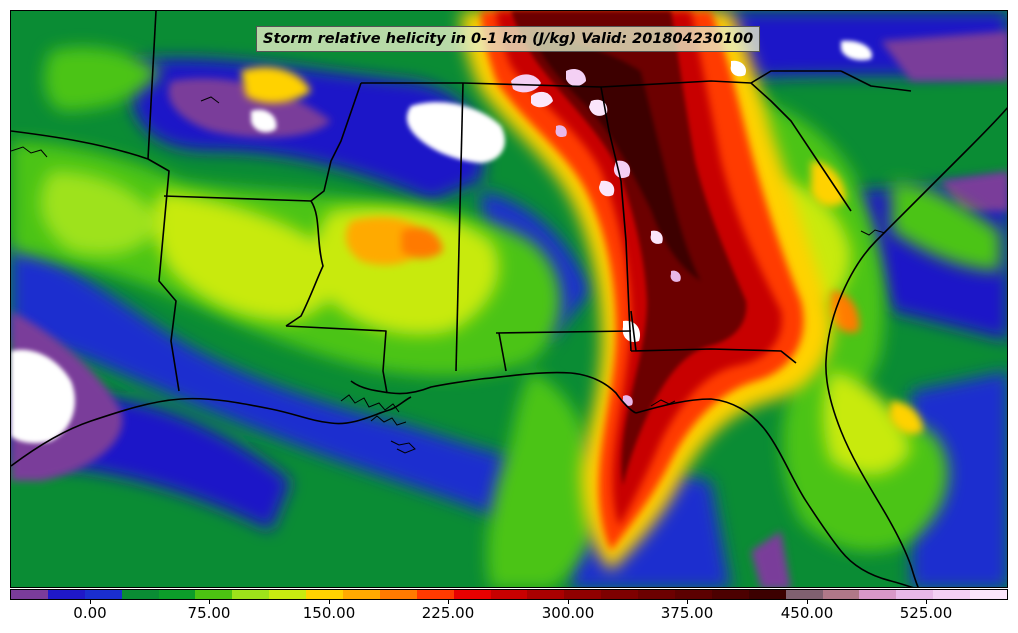 The width and height of the screenshot is (1018, 633). Describe the element at coordinates (90, 613) in the screenshot. I see `colorbar-label: 0.00` at that location.